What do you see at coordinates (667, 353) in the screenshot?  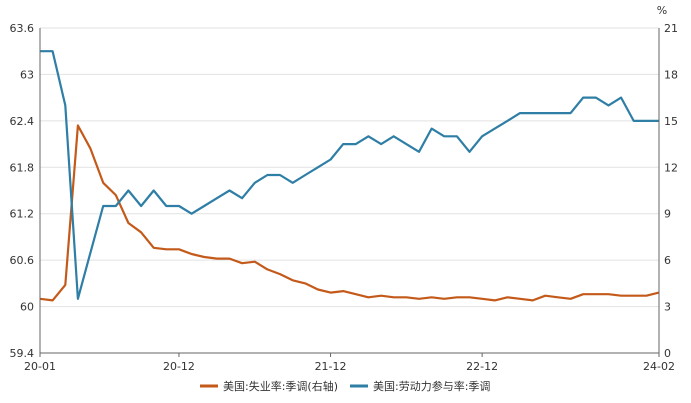 I see `right-tick-label: 0` at bounding box center [667, 353].